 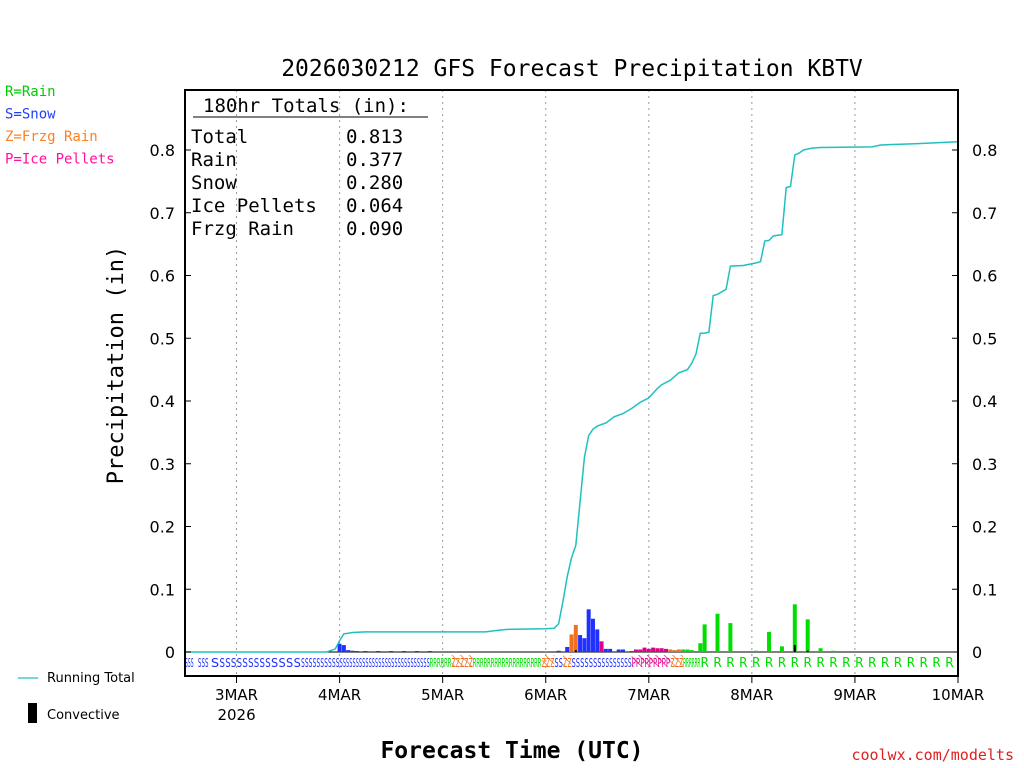 What do you see at coordinates (162, 338) in the screenshot?
I see `ytick-left-label-5: 0.5` at bounding box center [162, 338].